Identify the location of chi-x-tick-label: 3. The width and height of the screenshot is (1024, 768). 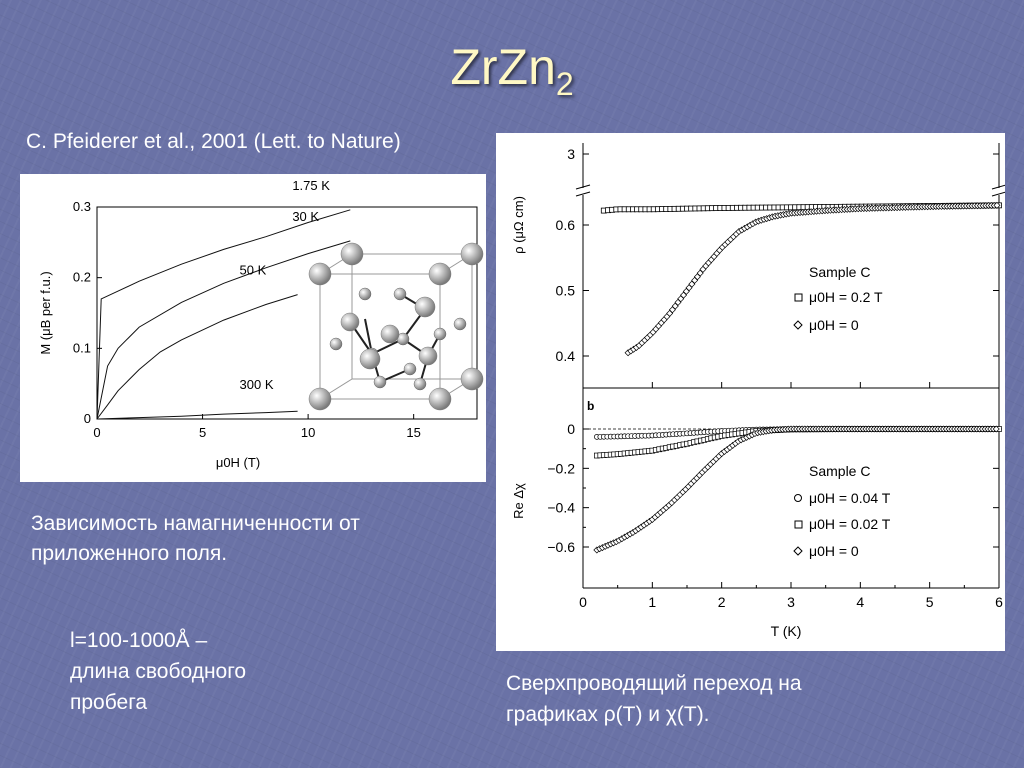
(791, 602).